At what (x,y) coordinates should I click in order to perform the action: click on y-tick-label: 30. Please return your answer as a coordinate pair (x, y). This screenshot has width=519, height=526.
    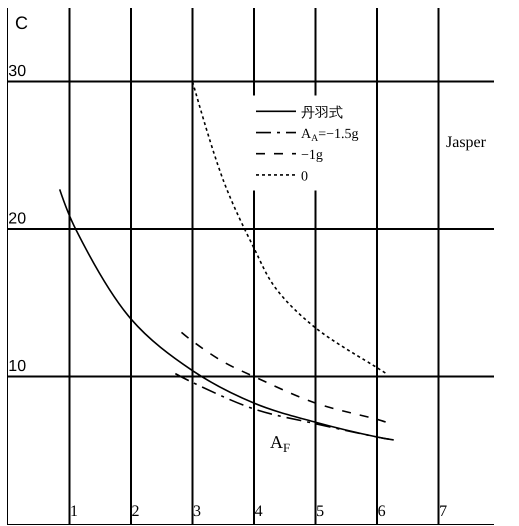
    Looking at the image, I should click on (17, 71).